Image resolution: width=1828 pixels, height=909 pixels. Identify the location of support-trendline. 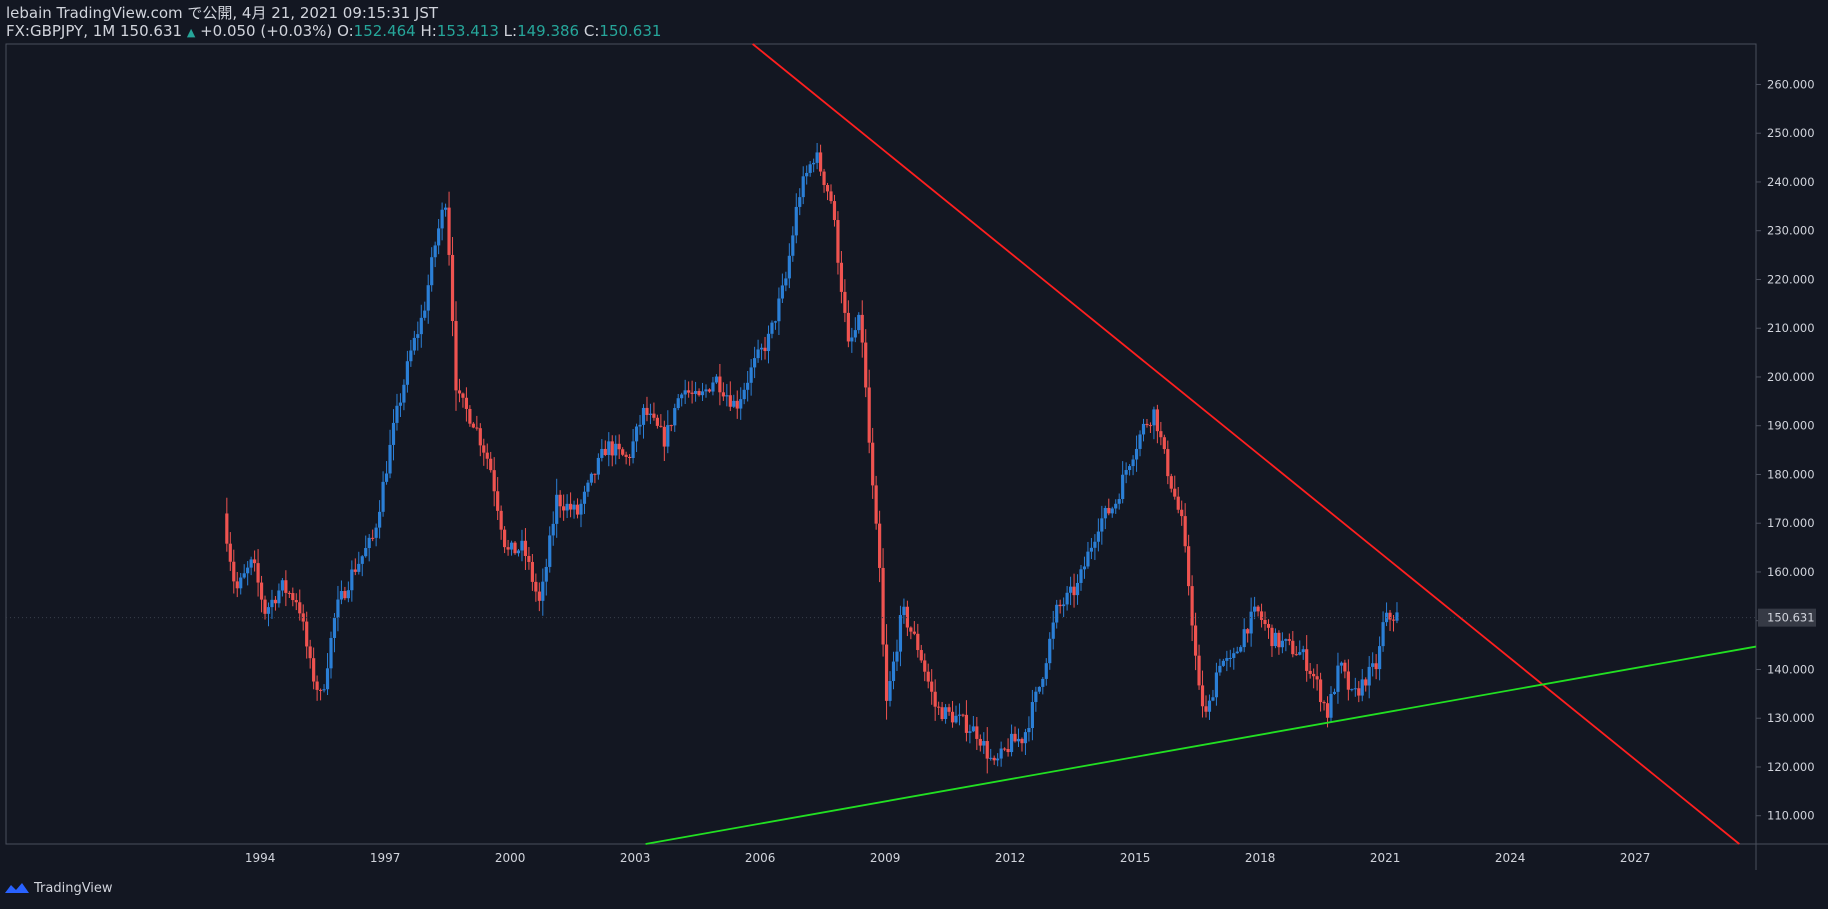
(1201, 745).